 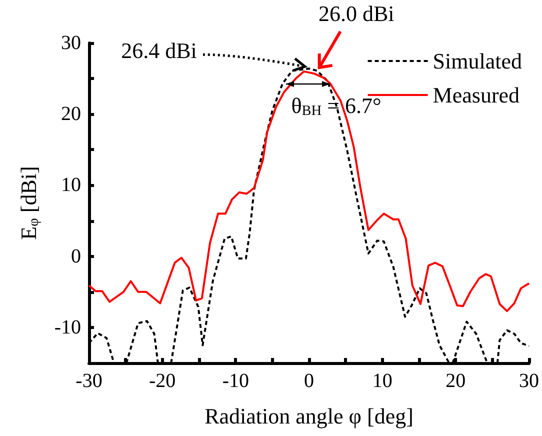 I want to click on annotation: 26.4 dBi, so click(x=159, y=51).